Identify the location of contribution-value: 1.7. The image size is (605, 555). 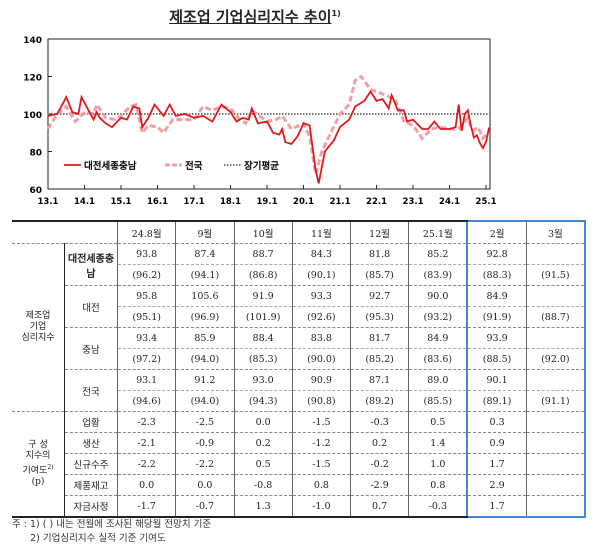
(496, 506).